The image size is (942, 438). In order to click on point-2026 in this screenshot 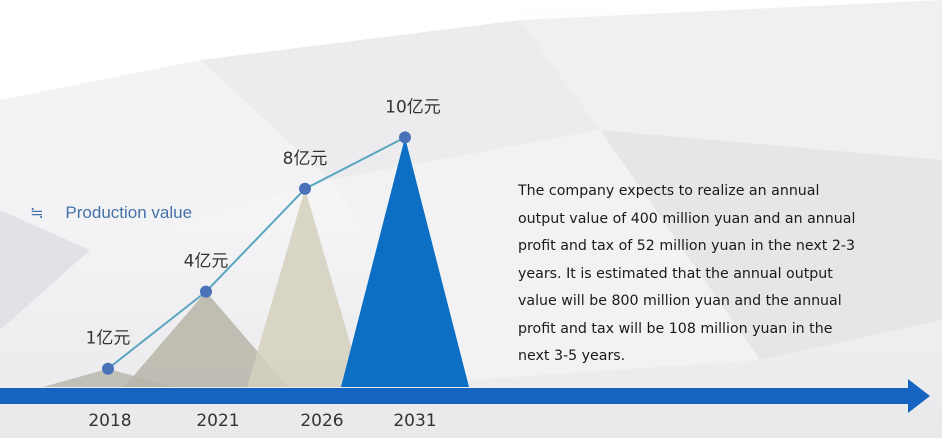, I will do `click(305, 188)`.